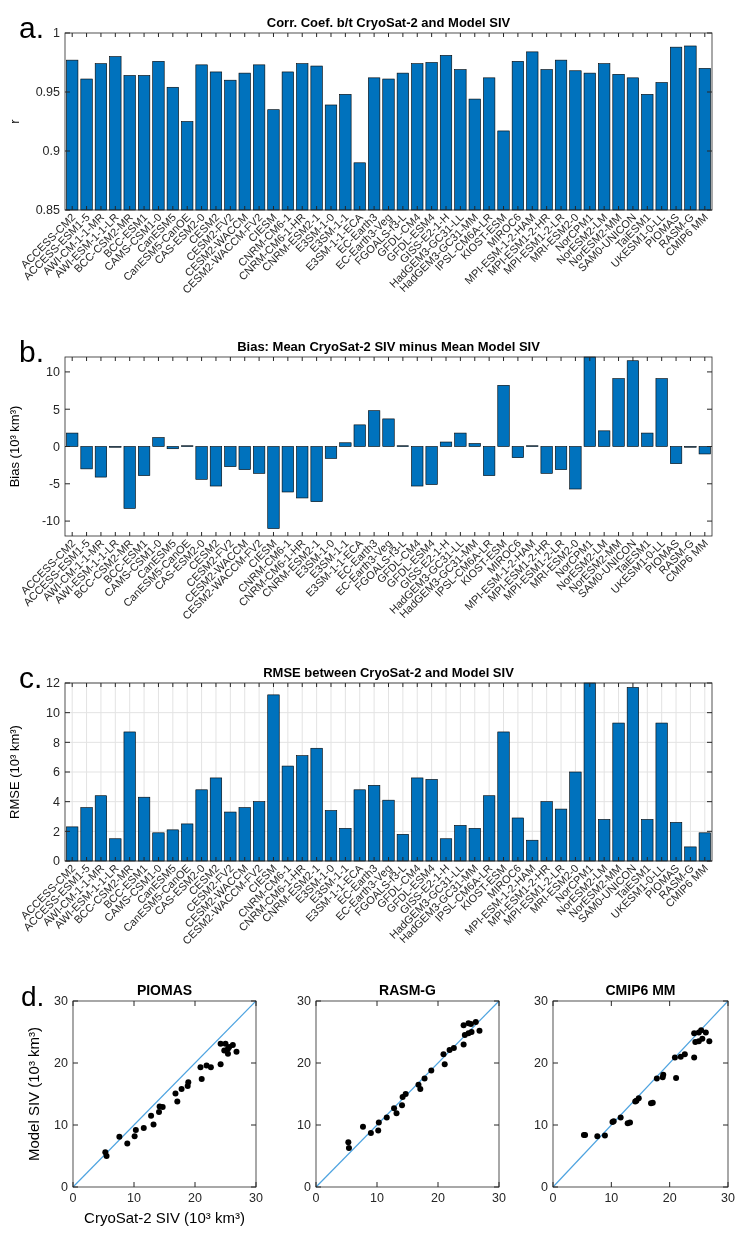 The width and height of the screenshot is (748, 1238). Describe the element at coordinates (407, 990) in the screenshot. I see `chart-title: RASM-G` at that location.